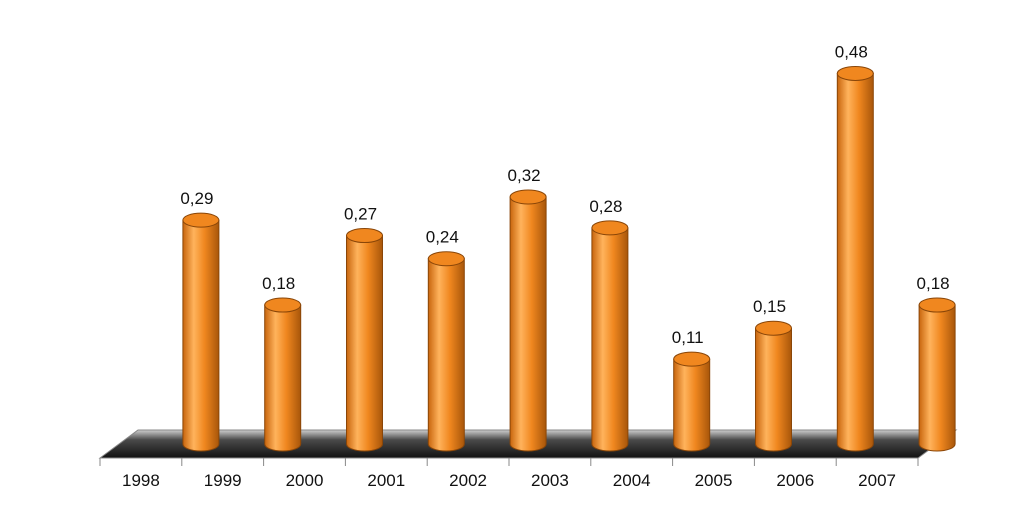  What do you see at coordinates (442, 237) in the screenshot?
I see `data-label: 0,24` at bounding box center [442, 237].